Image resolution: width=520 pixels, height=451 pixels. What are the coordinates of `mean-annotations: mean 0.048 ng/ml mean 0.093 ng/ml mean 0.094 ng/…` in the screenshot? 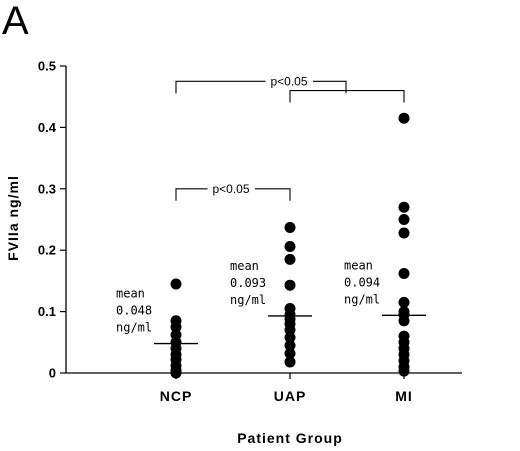 It's located at (271, 301).